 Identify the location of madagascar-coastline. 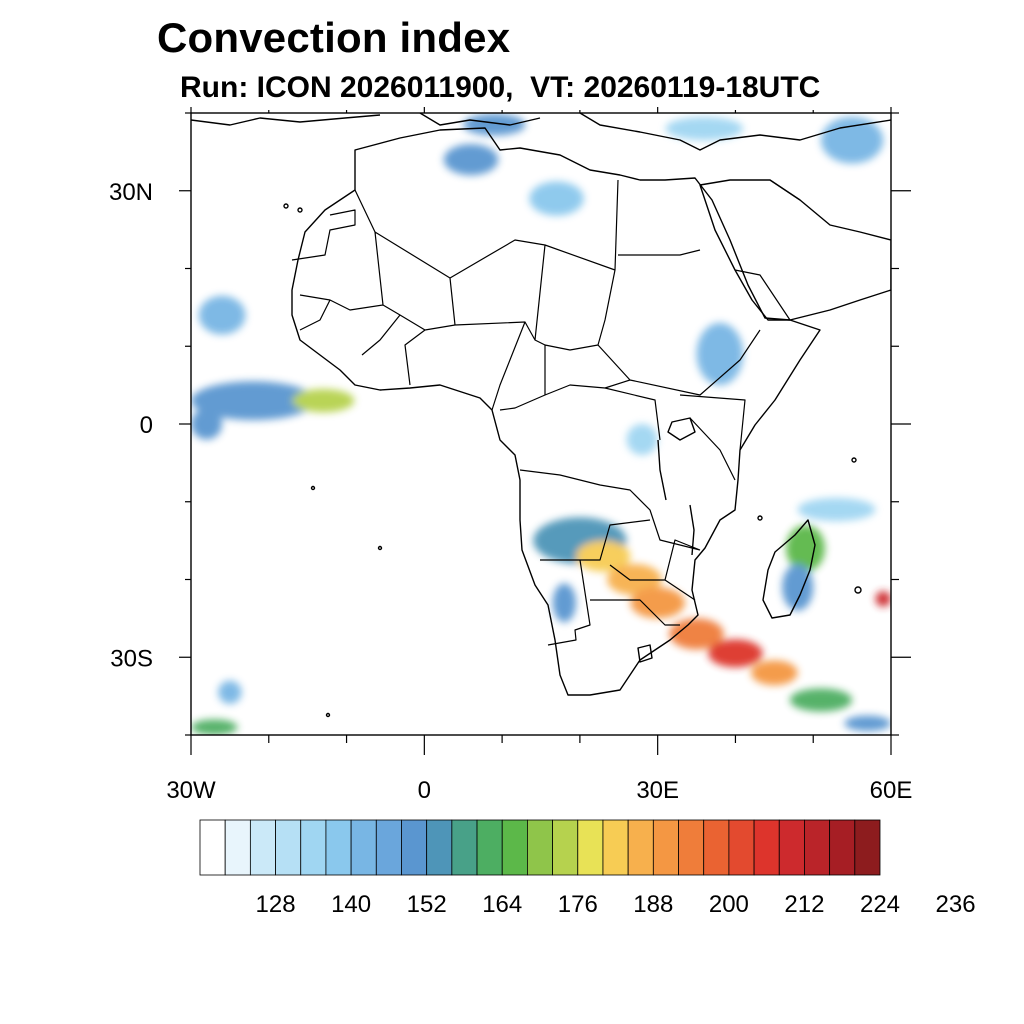
(789, 569).